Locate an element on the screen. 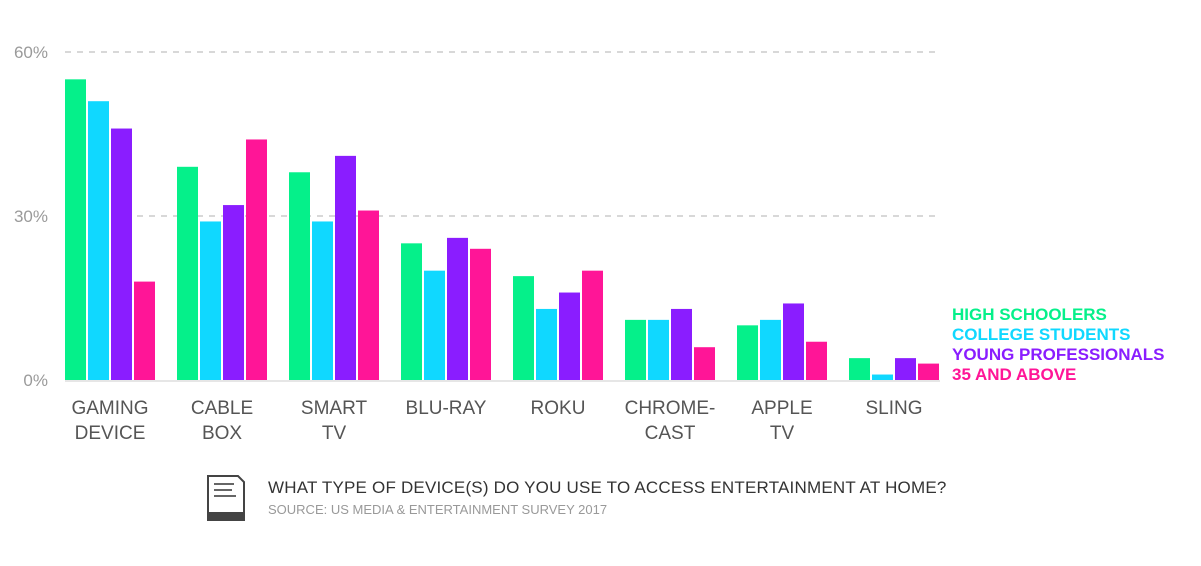  y-tick-label: 60% is located at coordinates (31, 52).